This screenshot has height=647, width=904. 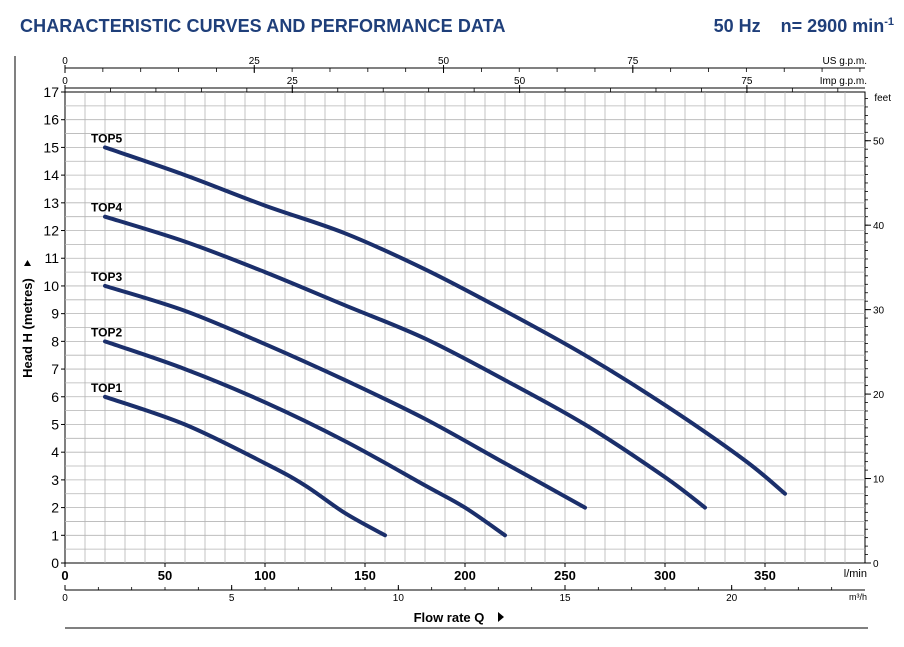 I want to click on m3h-tick-label: 10, so click(x=399, y=598).